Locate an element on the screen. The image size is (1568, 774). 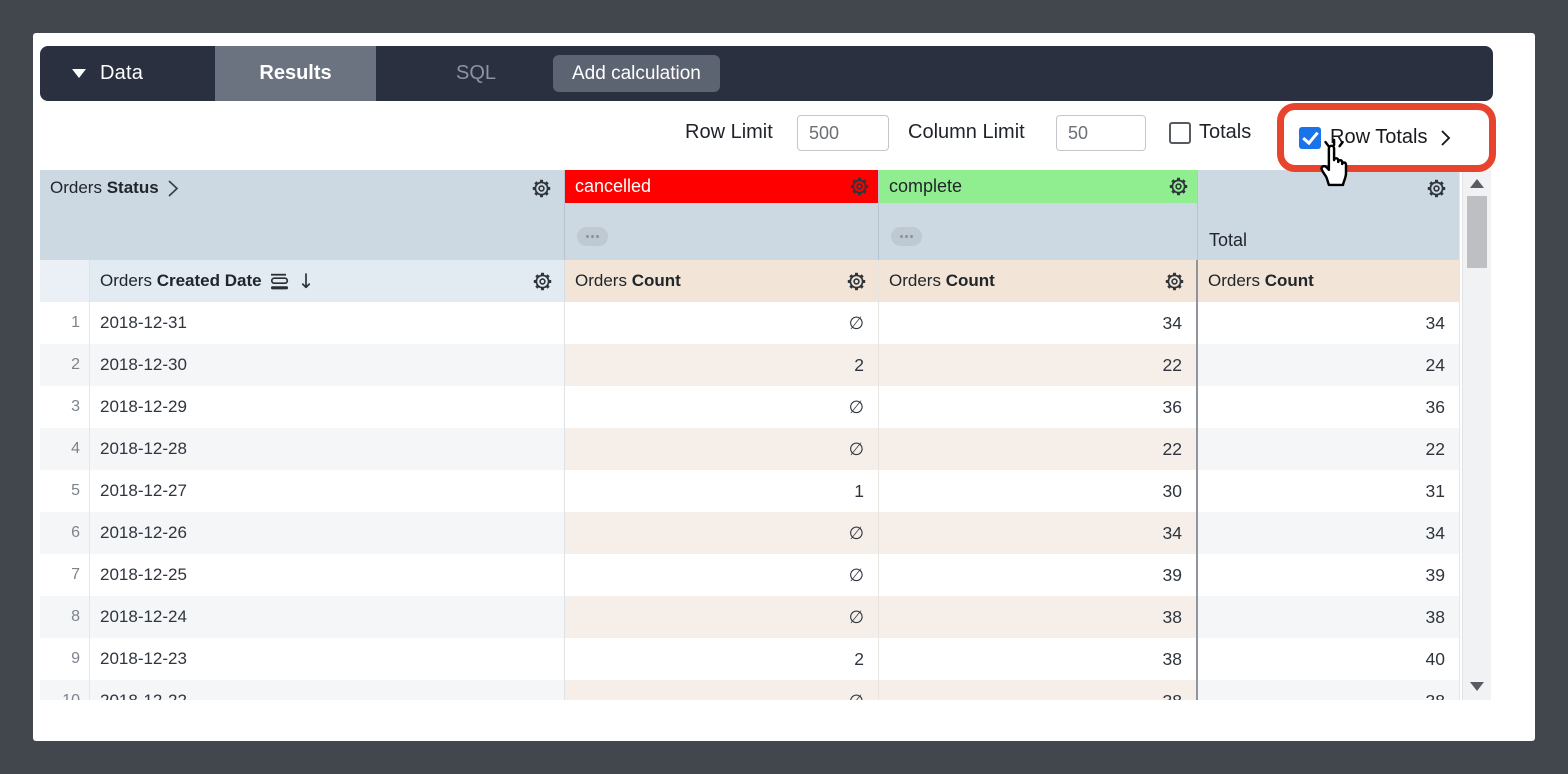
scroll-up-icon is located at coordinates (1477, 183).